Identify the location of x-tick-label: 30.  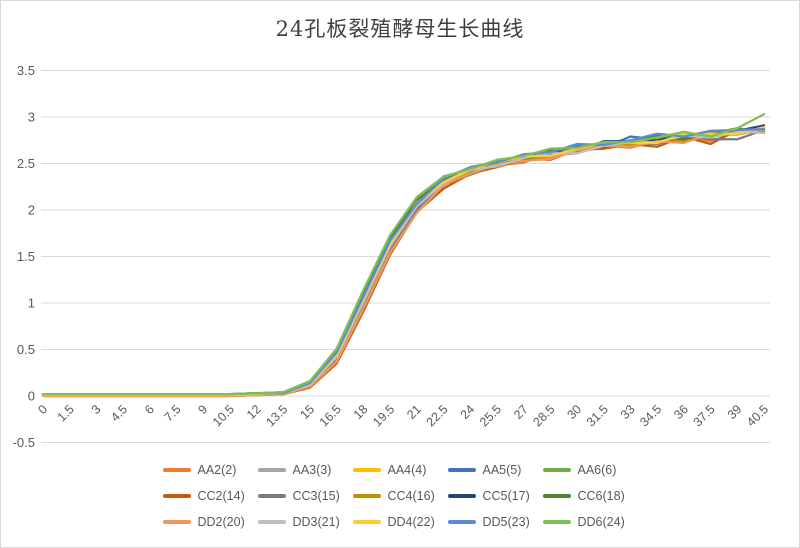
(574, 412).